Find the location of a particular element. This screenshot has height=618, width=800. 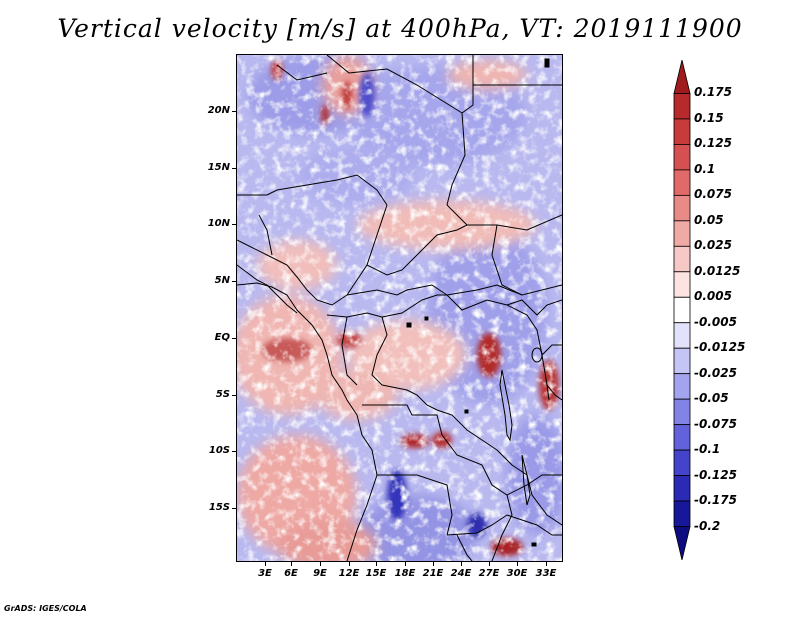

colorbar-label: -0.0125 is located at coordinates (720, 347).